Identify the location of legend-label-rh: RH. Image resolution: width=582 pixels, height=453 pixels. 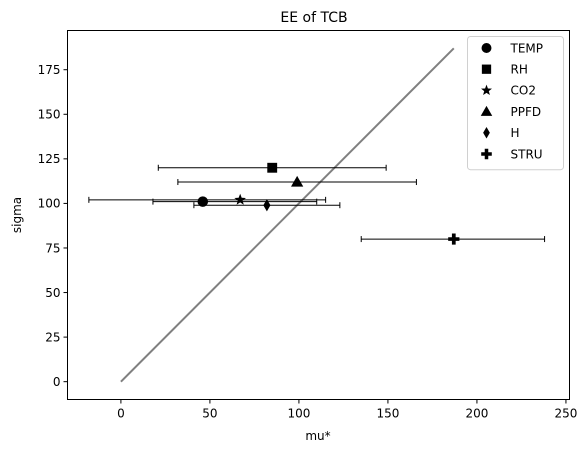
(519, 70).